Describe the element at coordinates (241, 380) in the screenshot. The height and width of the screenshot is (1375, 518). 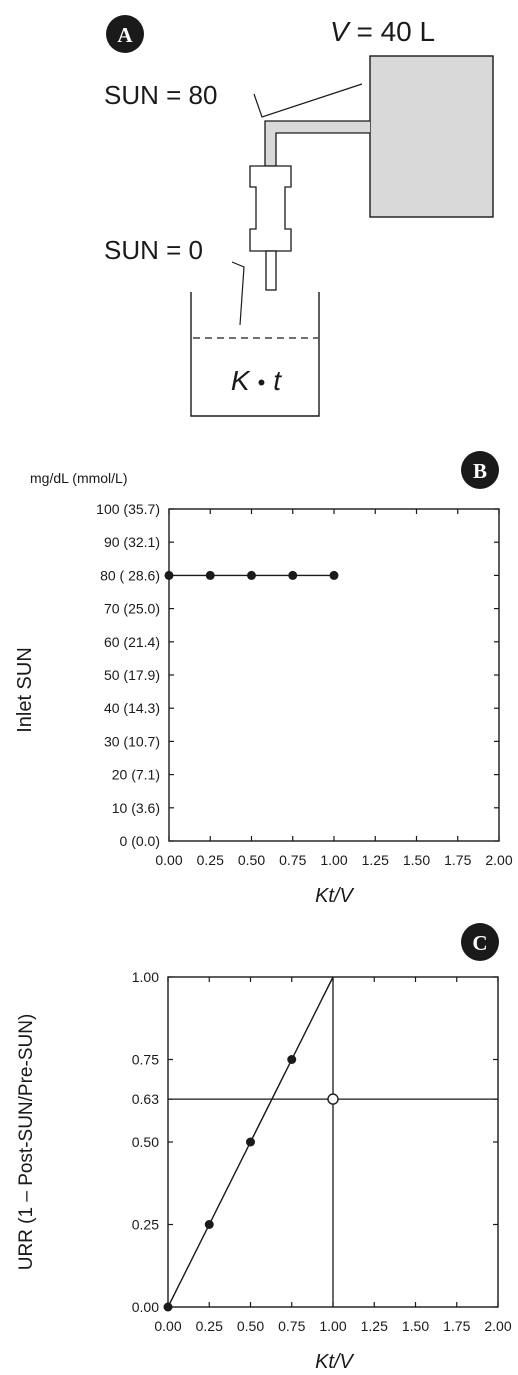
I see `clearance-k: K` at that location.